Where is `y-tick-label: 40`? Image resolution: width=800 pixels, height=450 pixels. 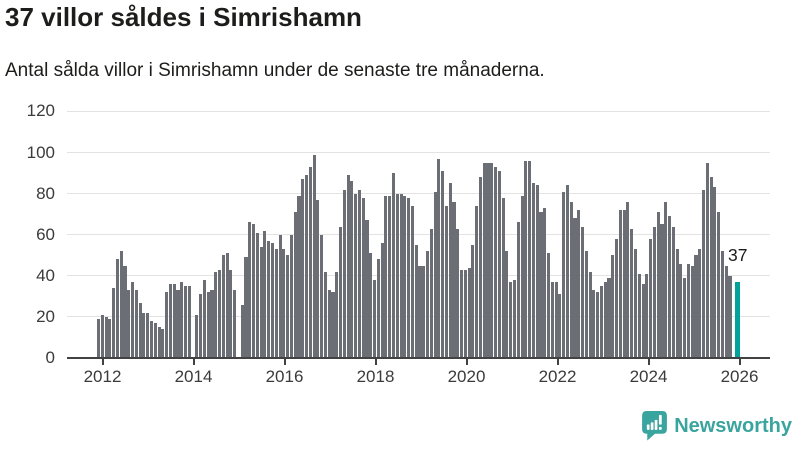 y-tick-label: 40 is located at coordinates (45, 275).